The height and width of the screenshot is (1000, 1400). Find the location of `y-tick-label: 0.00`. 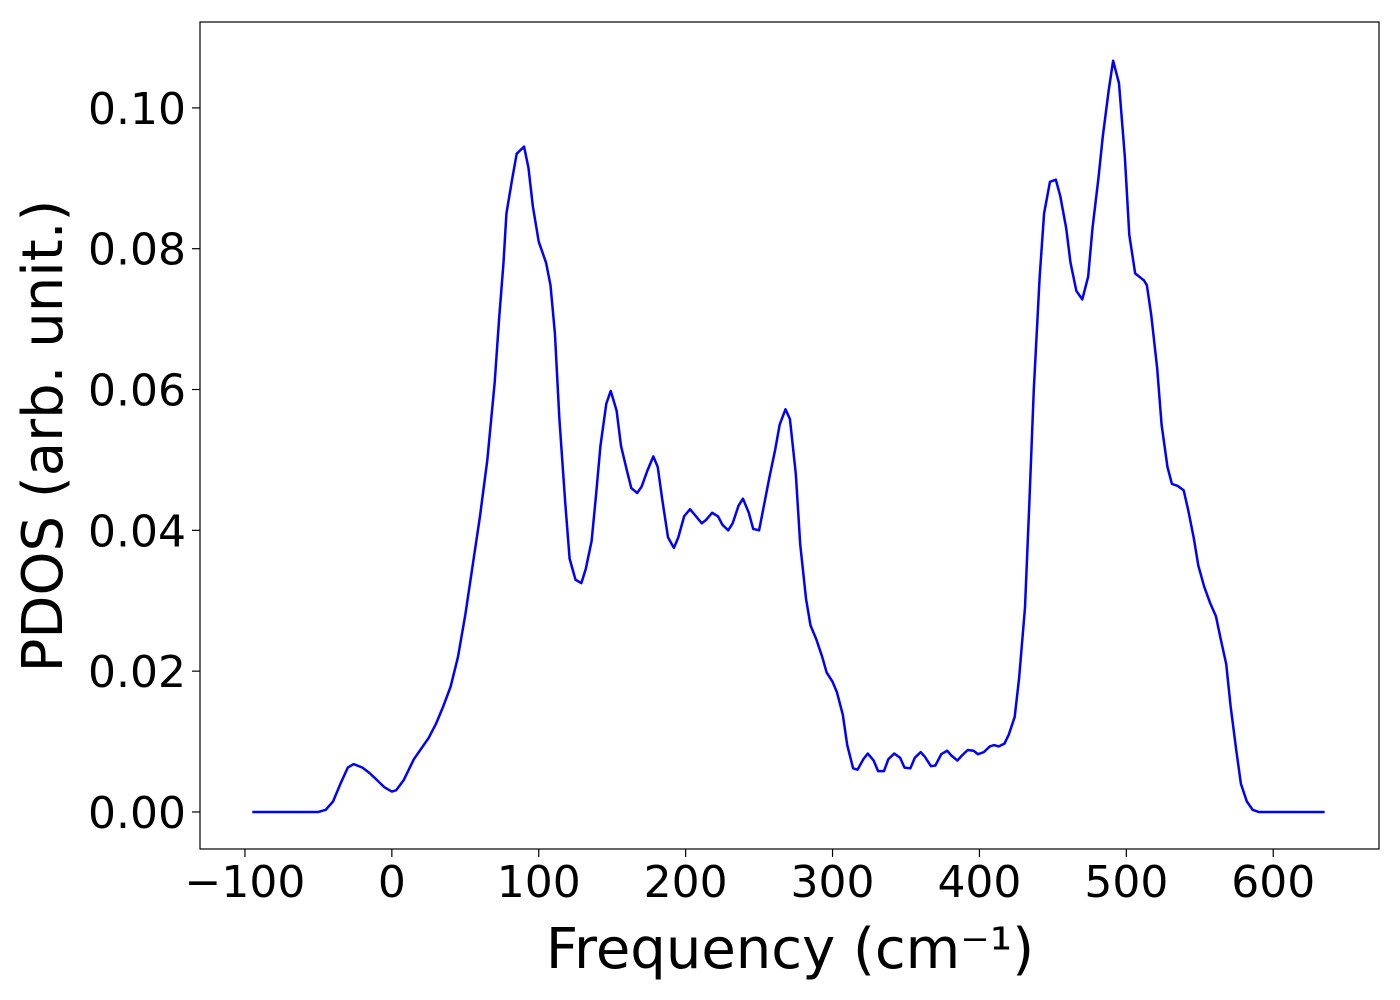

y-tick-label: 0.00 is located at coordinates (137, 813).